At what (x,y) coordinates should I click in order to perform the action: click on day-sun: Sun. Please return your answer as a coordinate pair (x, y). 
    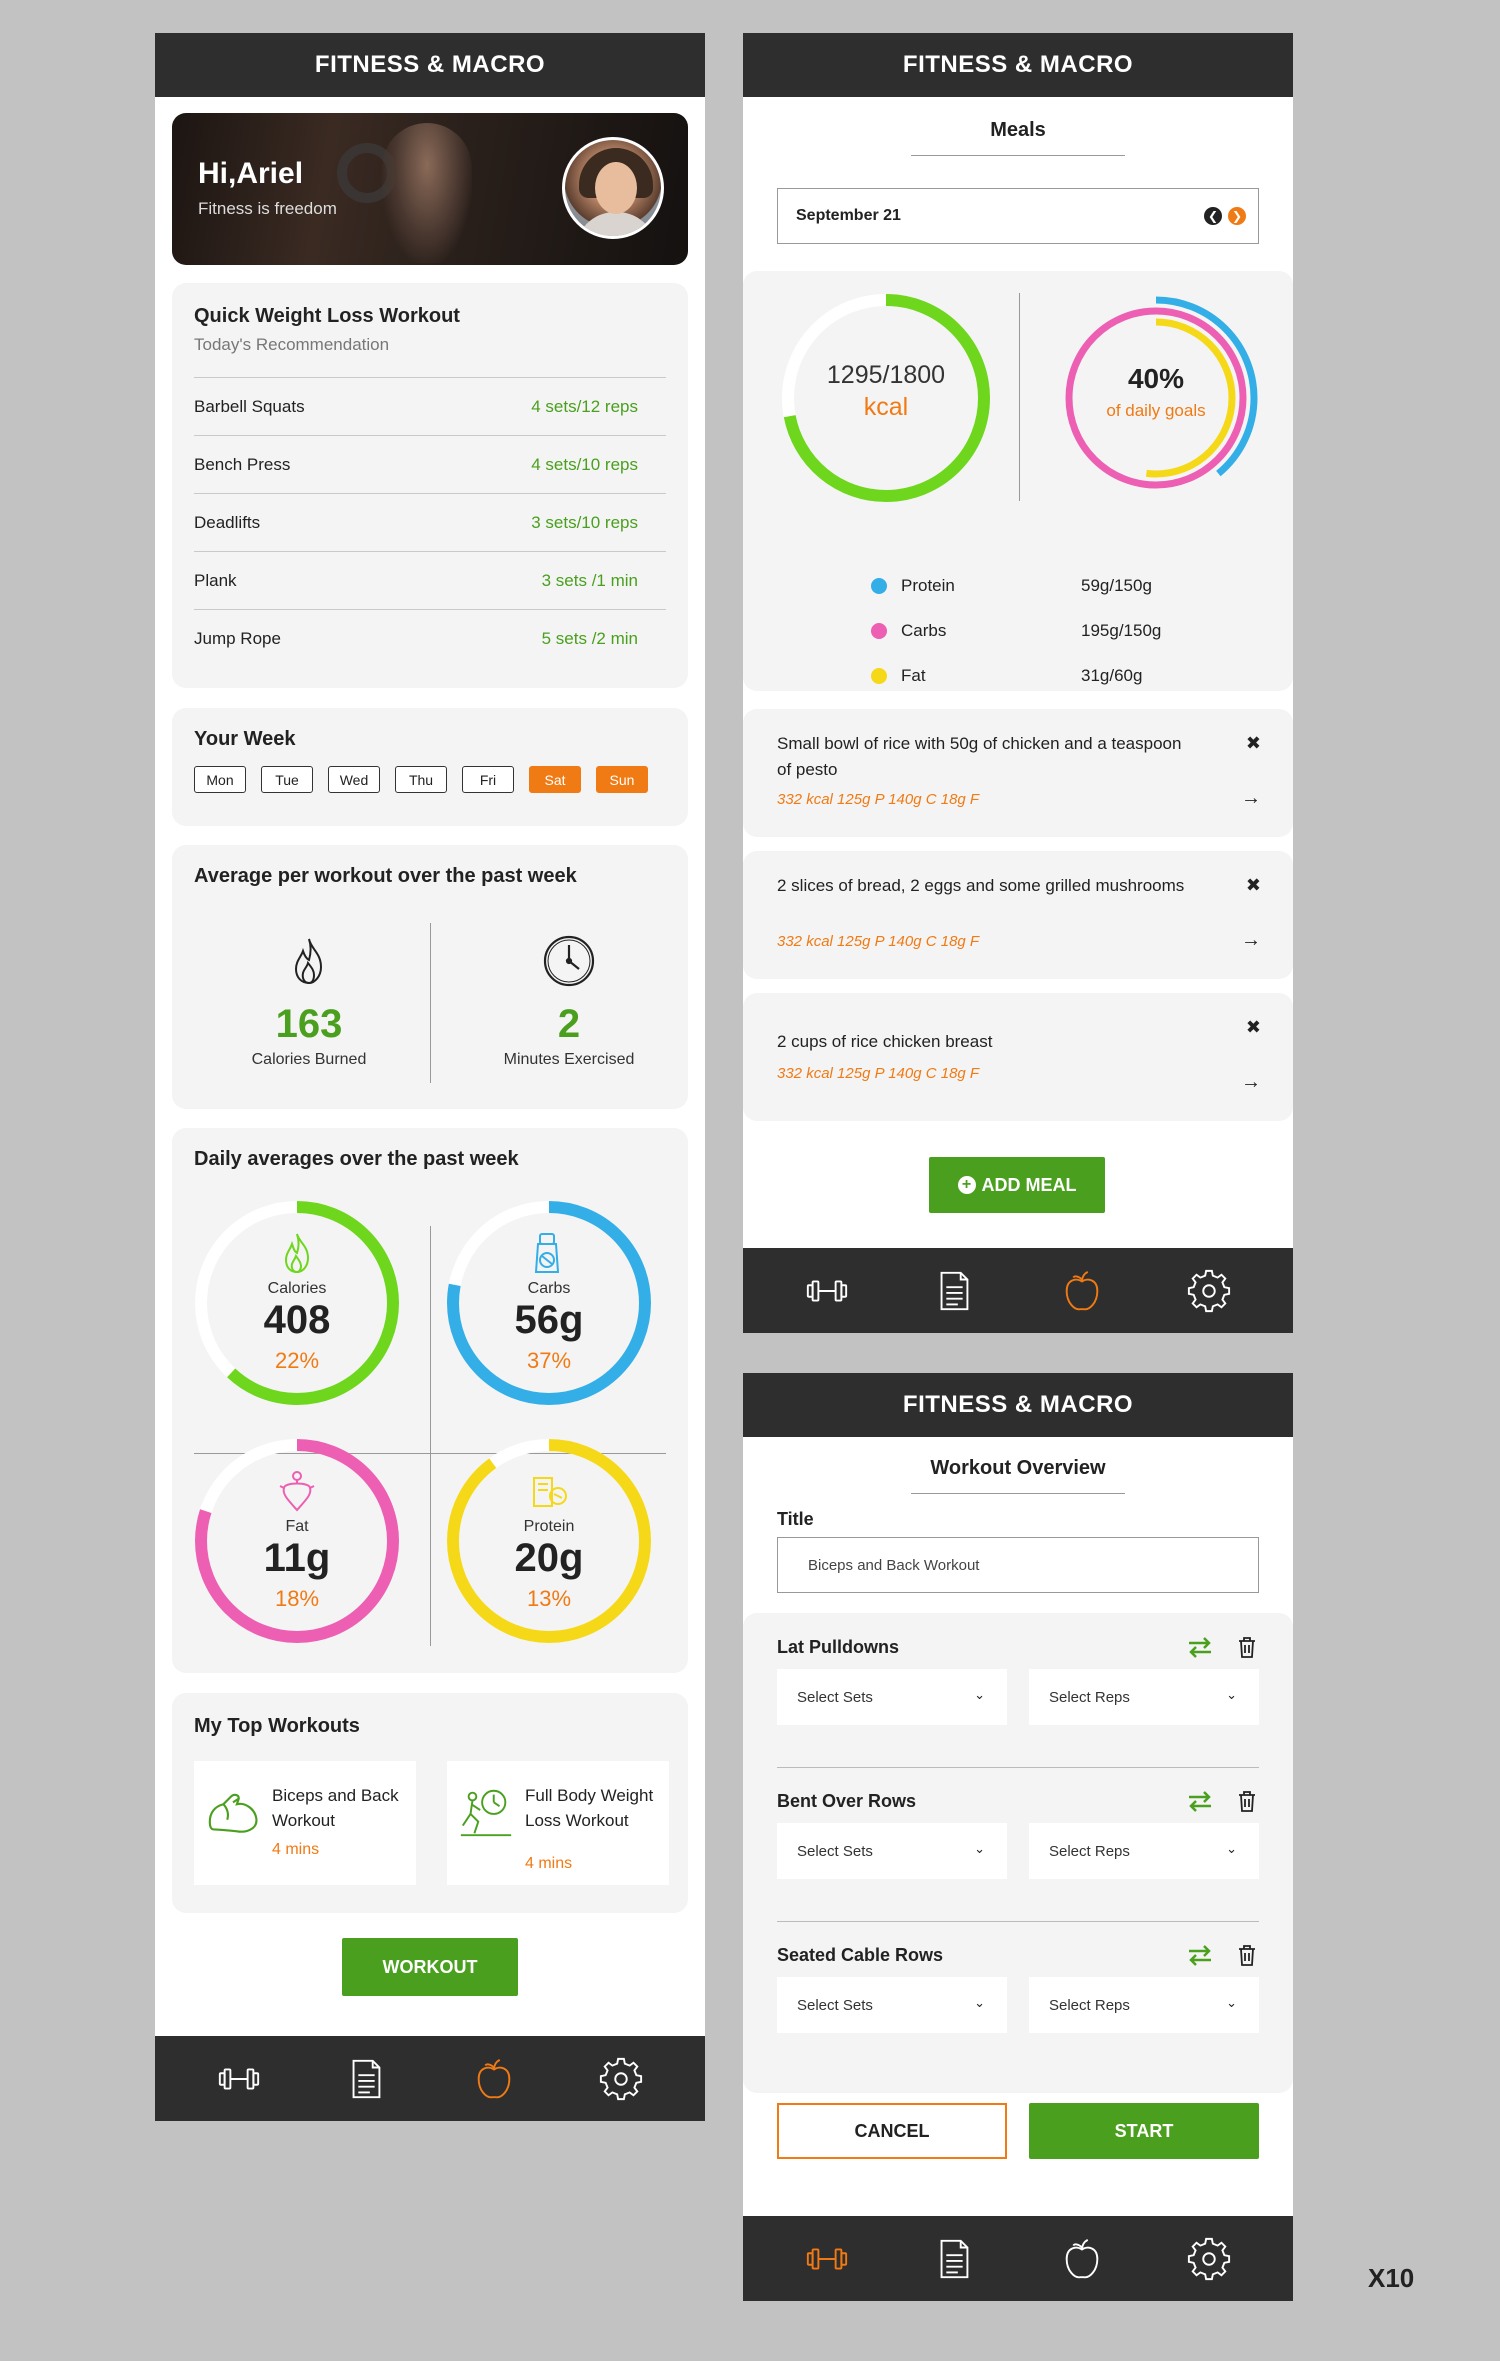
    Looking at the image, I should click on (622, 779).